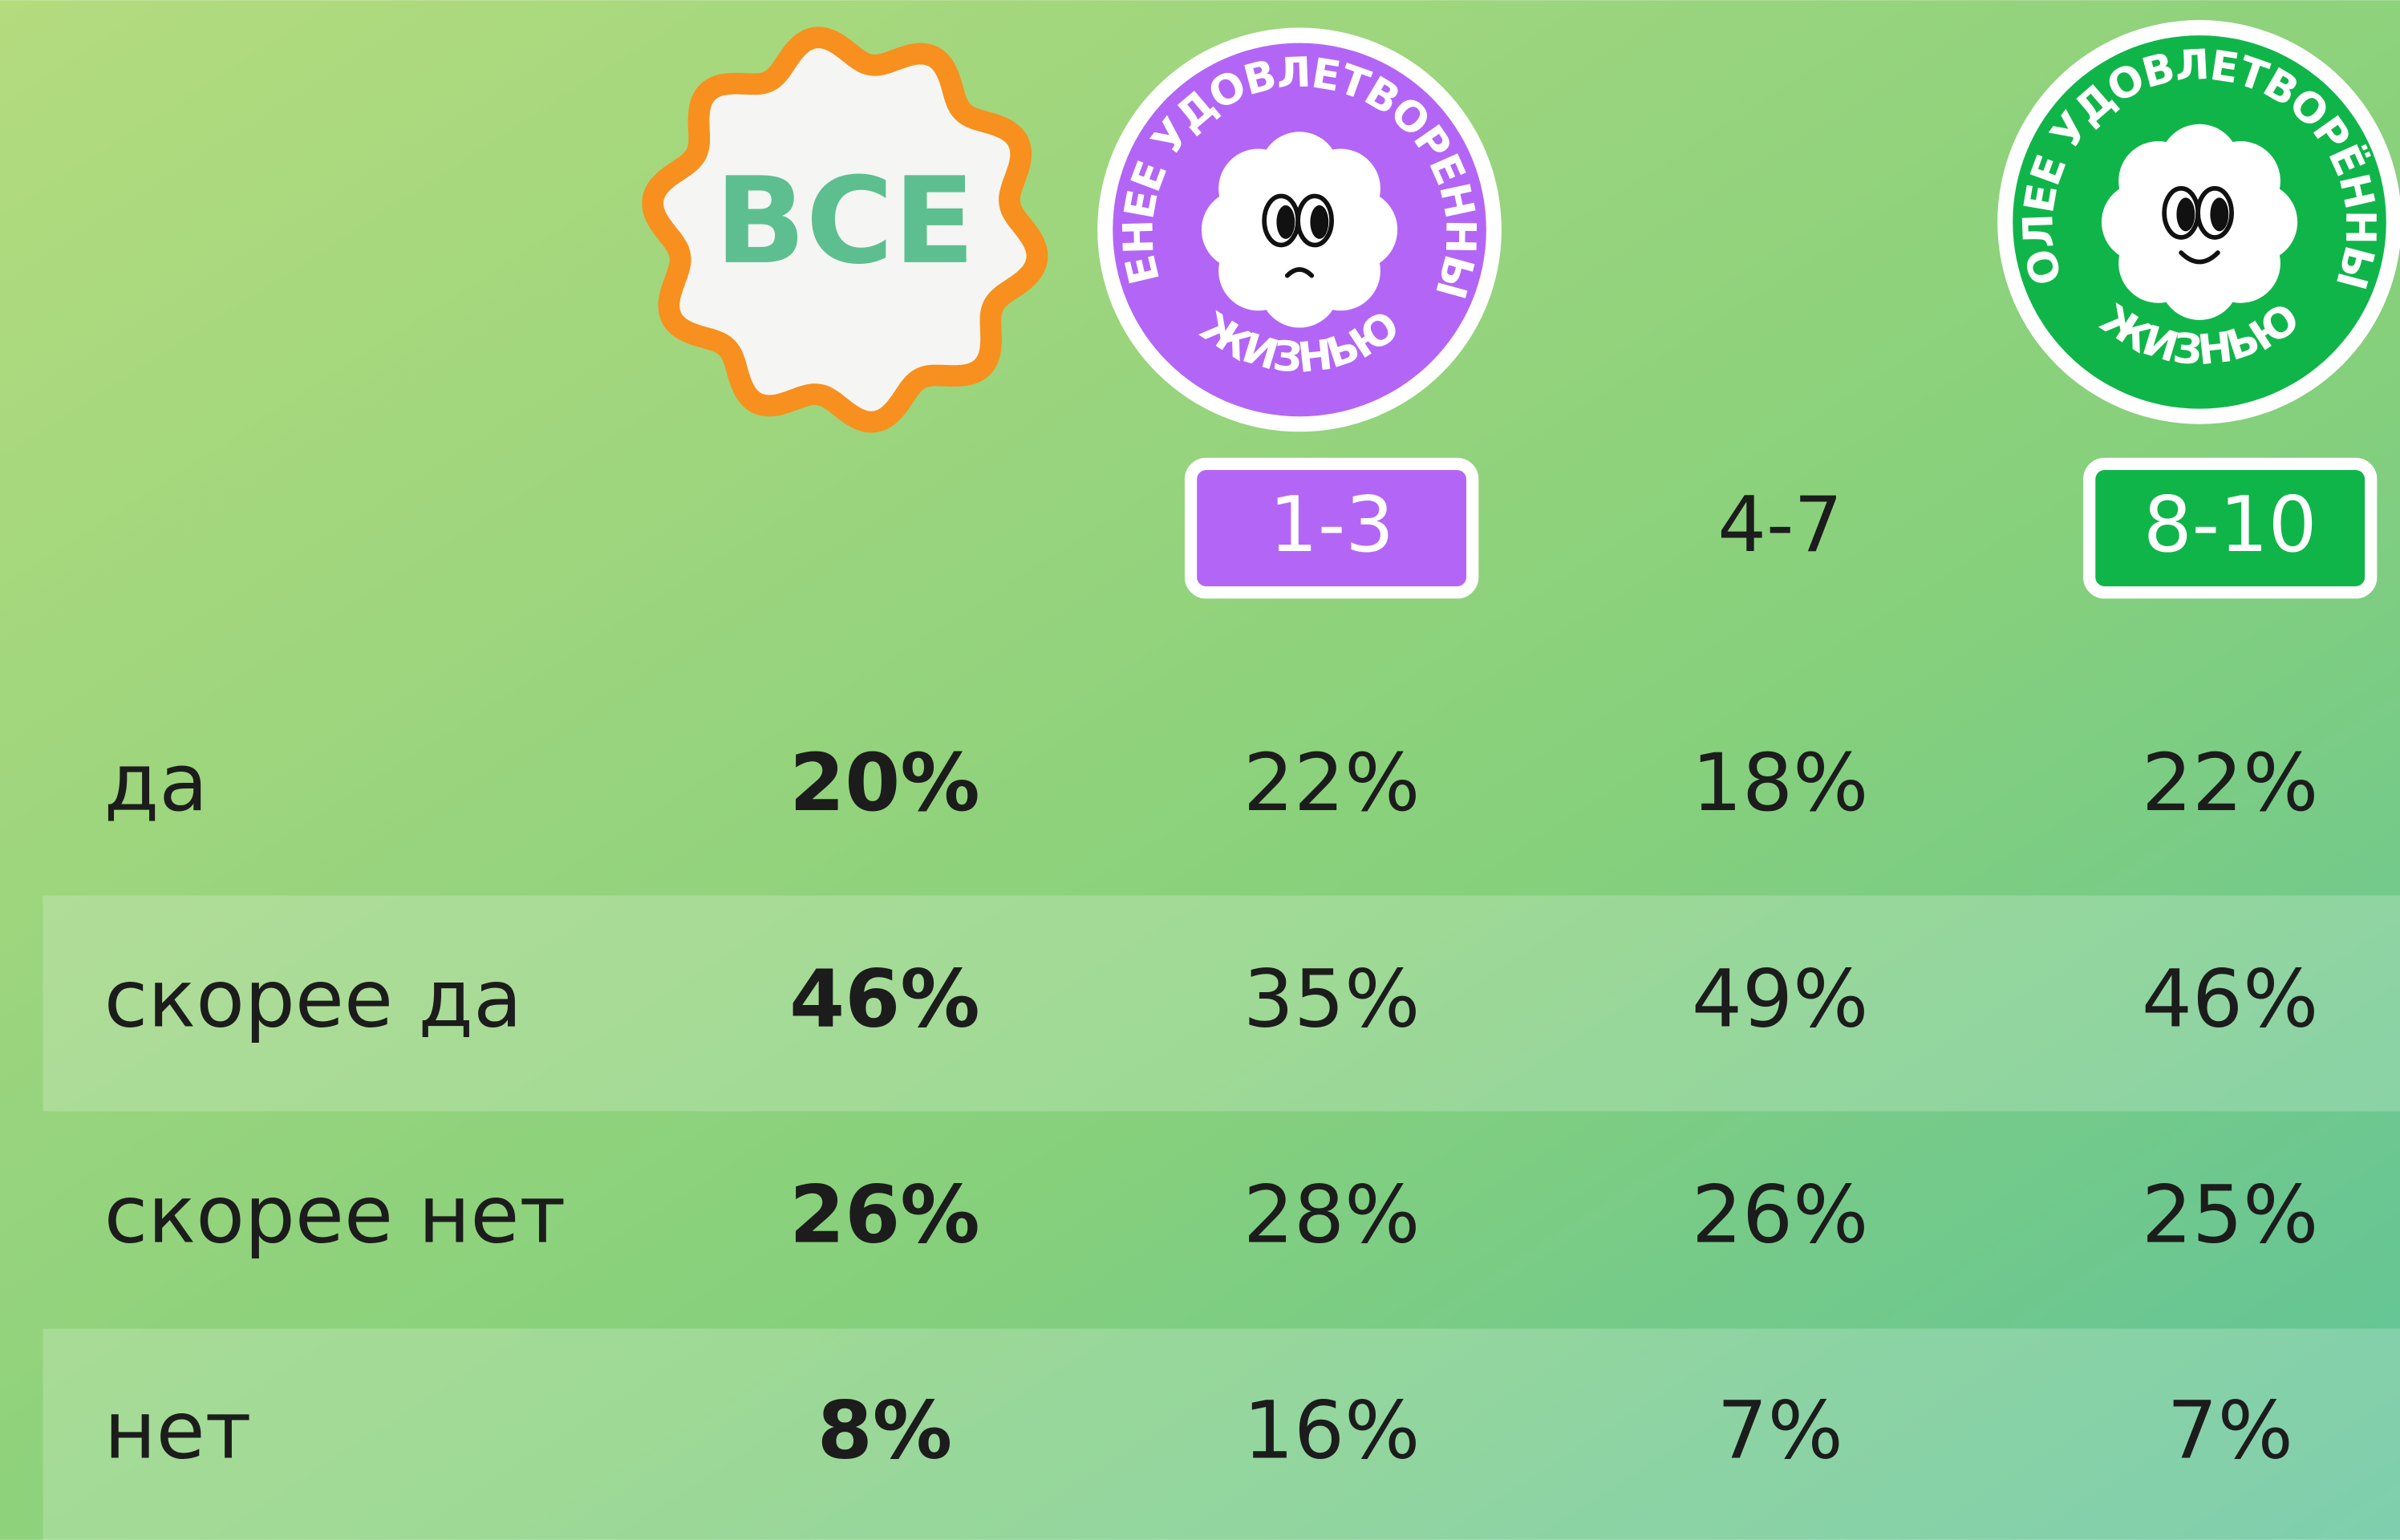 The image size is (2400, 1540). I want to click on range-label: 1-3, so click(1331, 524).